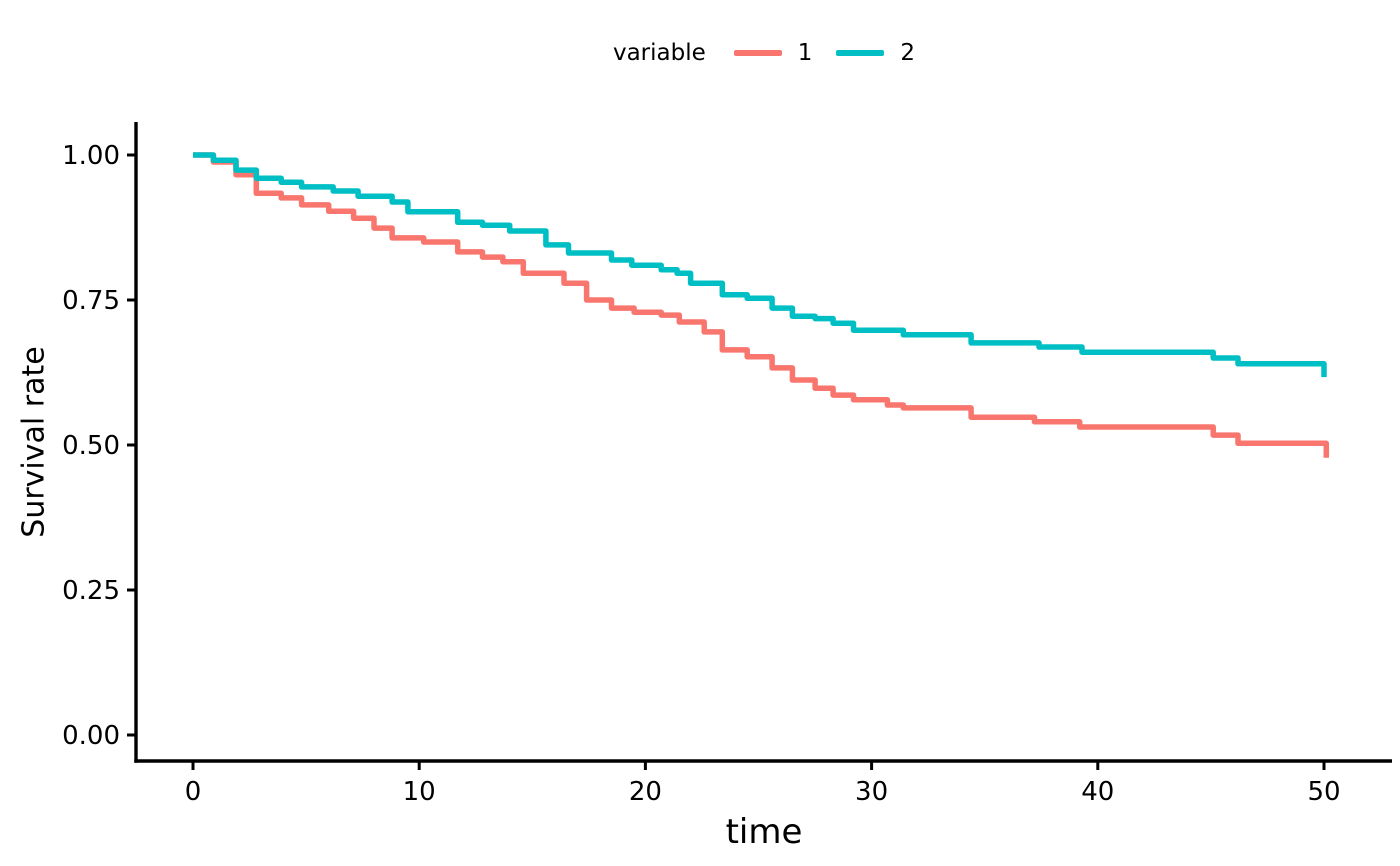  Describe the element at coordinates (91, 591) in the screenshot. I see `svg-text: 0.25` at that location.